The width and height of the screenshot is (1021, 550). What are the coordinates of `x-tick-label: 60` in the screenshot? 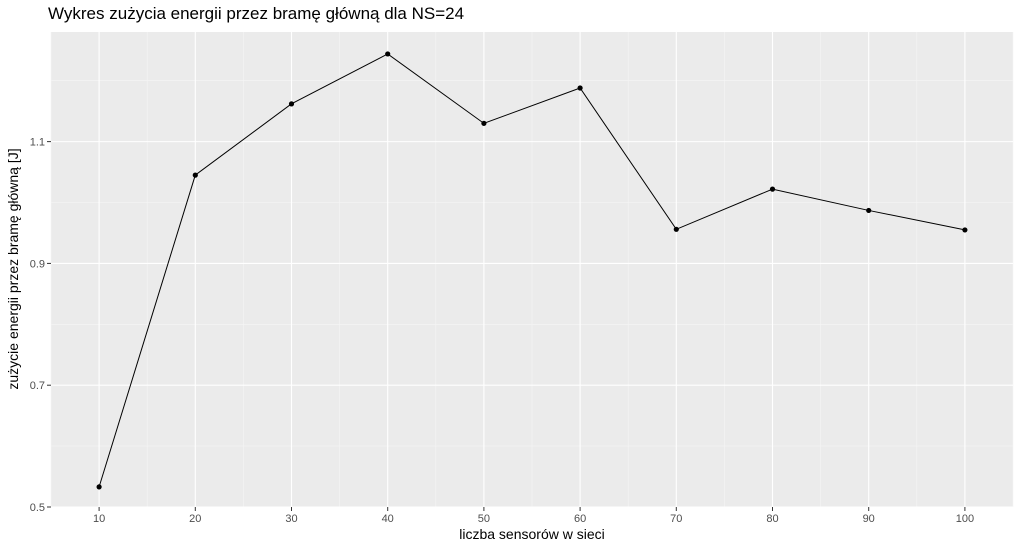 It's located at (580, 519).